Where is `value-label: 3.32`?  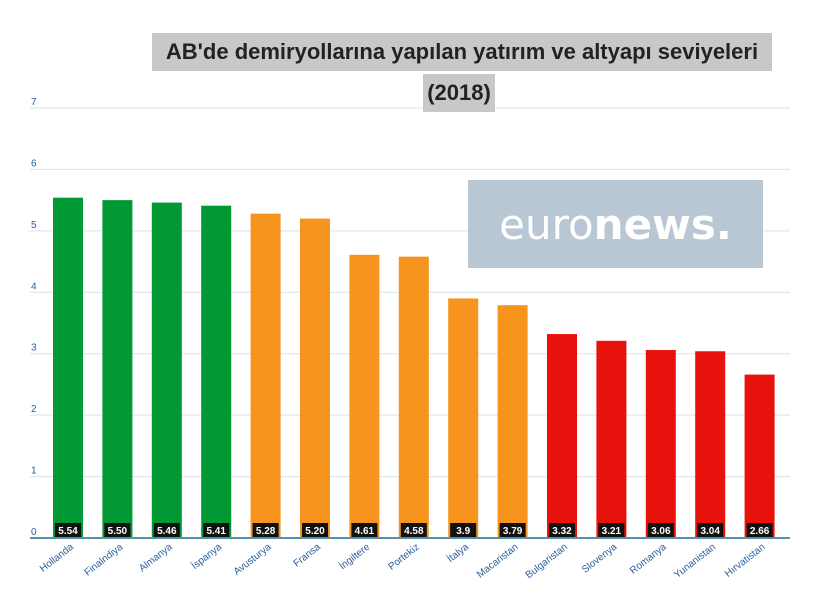
value-label: 3.32 is located at coordinates (562, 531).